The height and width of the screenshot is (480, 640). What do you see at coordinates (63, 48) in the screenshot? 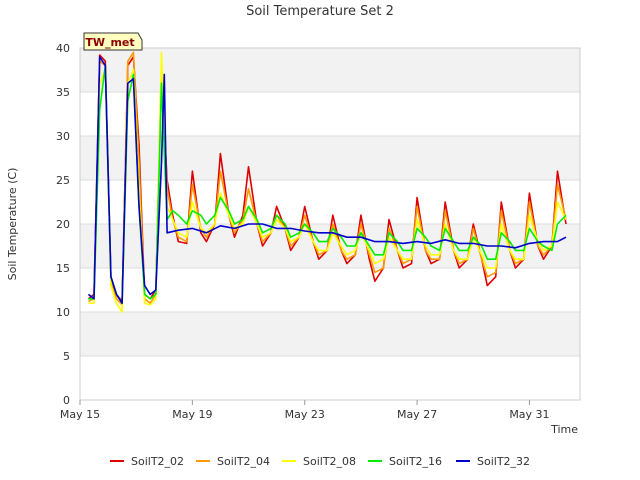
I see `y-tick-label: 40` at bounding box center [63, 48].